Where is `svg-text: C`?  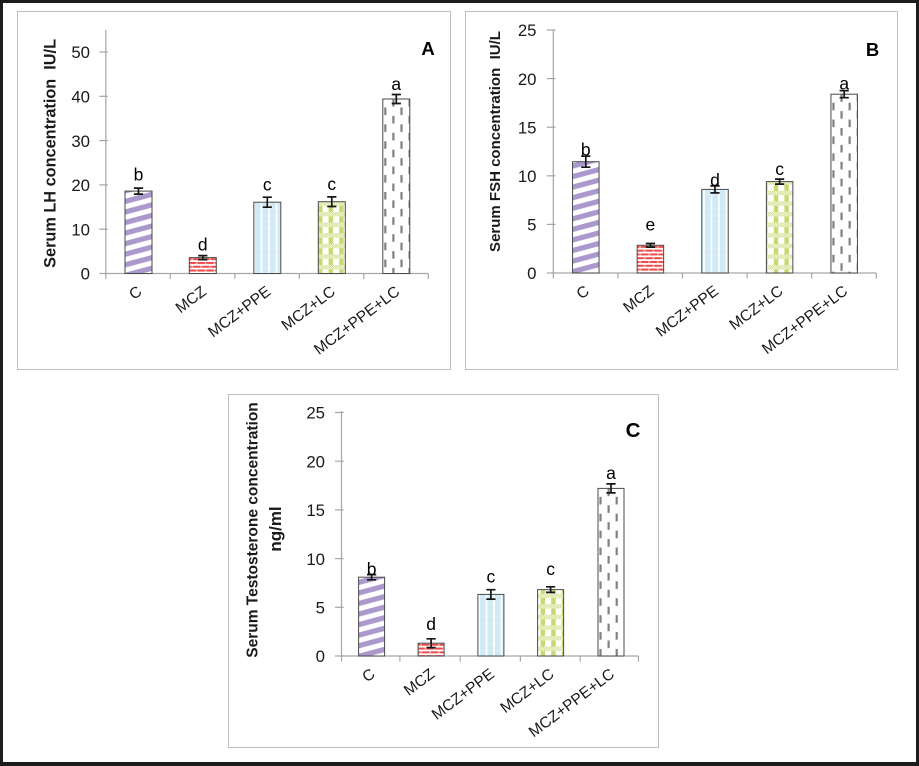 svg-text: C is located at coordinates (633, 430).